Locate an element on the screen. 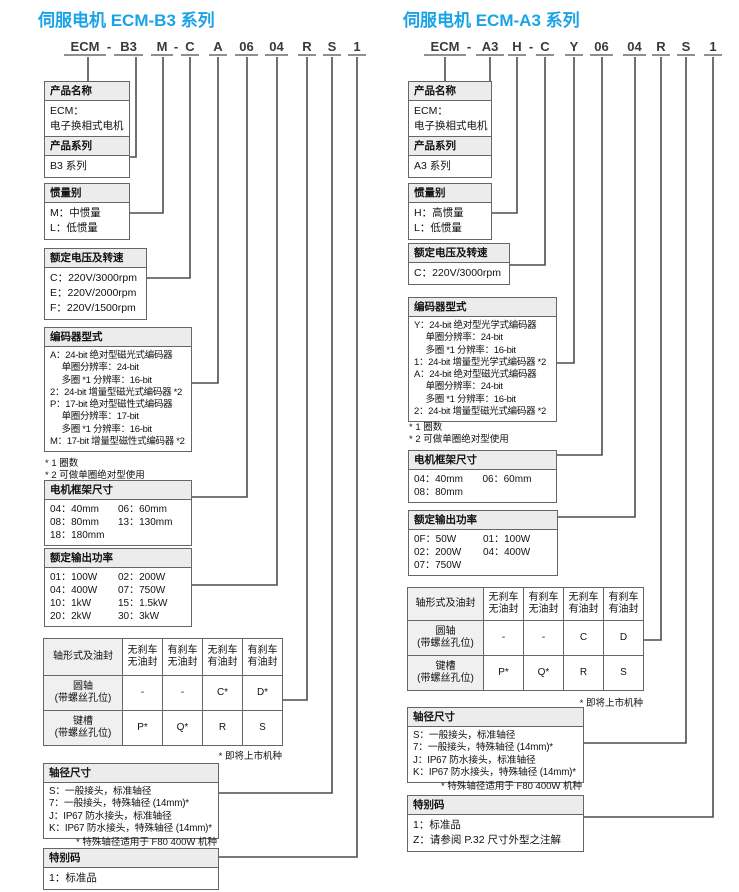 Image resolution: width=739 pixels, height=892 pixels. model-segment: B3 is located at coordinates (128, 48).